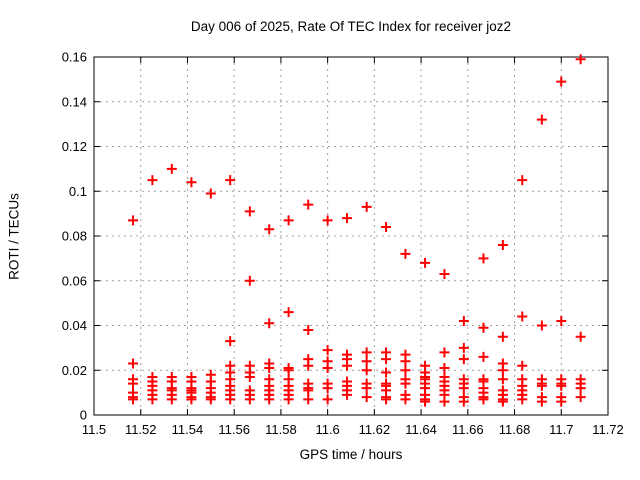  What do you see at coordinates (74, 146) in the screenshot?
I see `y-tick-label: 0.12` at bounding box center [74, 146].